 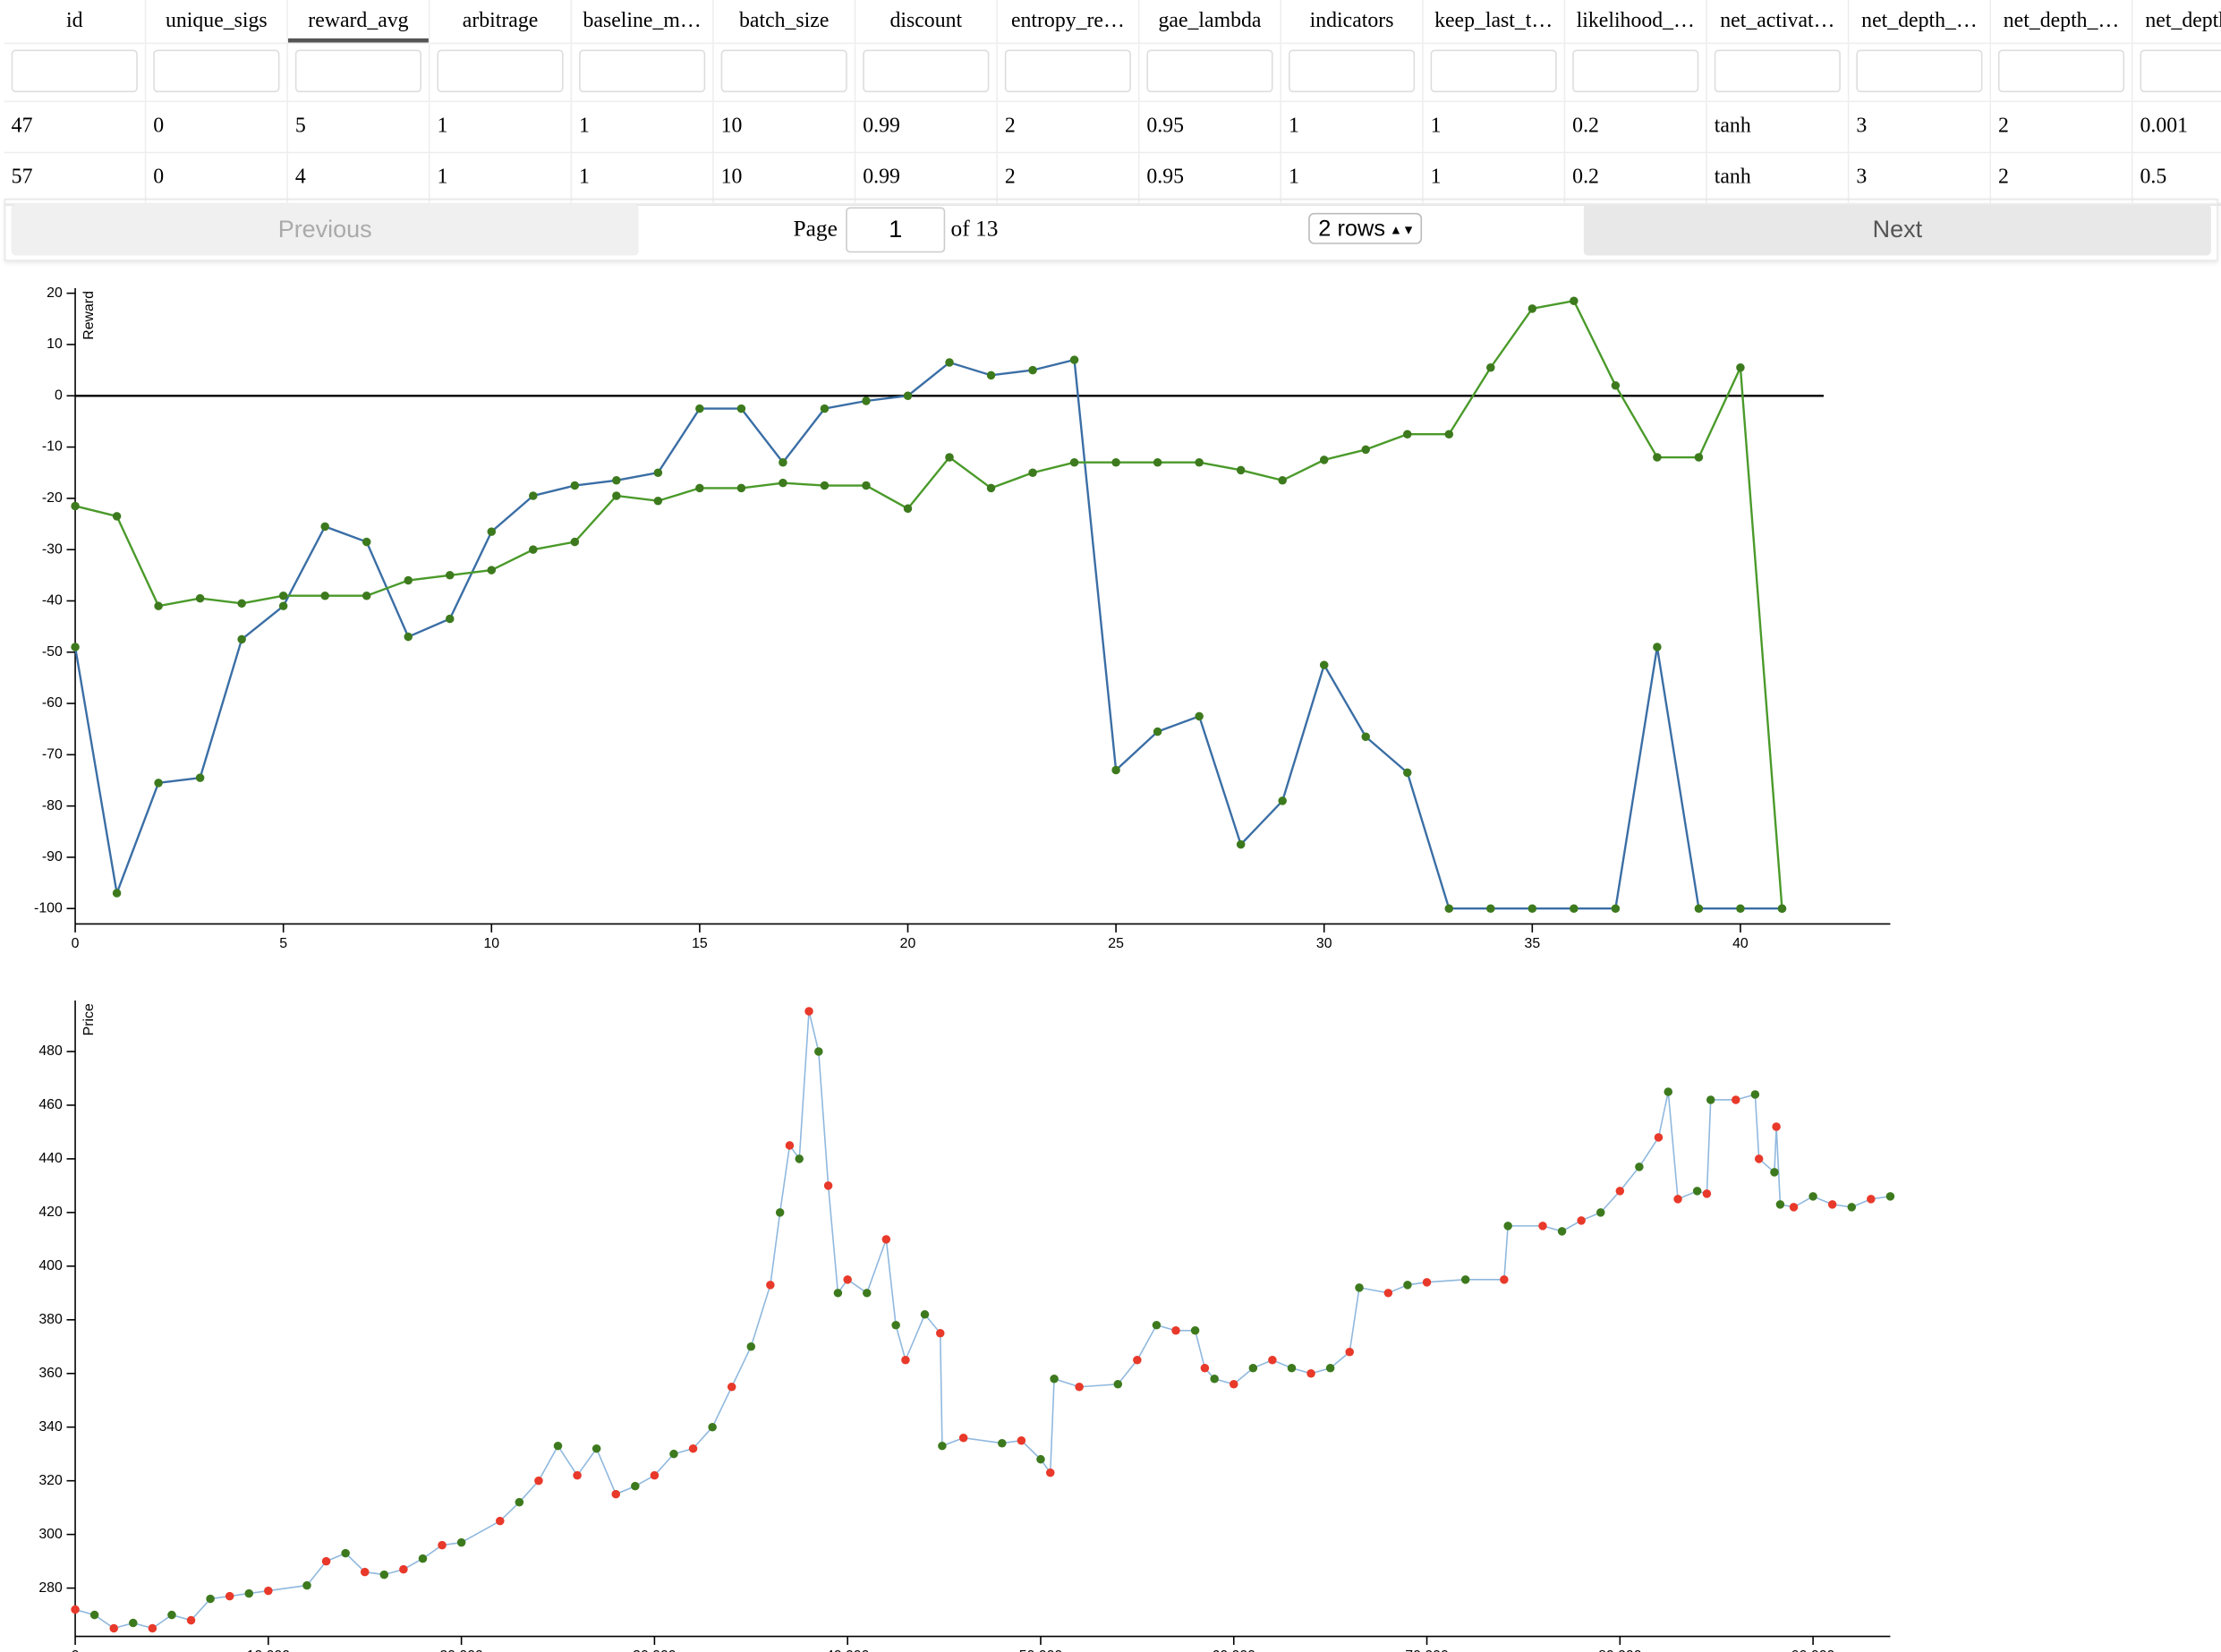 I want to click on y-tick-label: -60, so click(x=52, y=703).